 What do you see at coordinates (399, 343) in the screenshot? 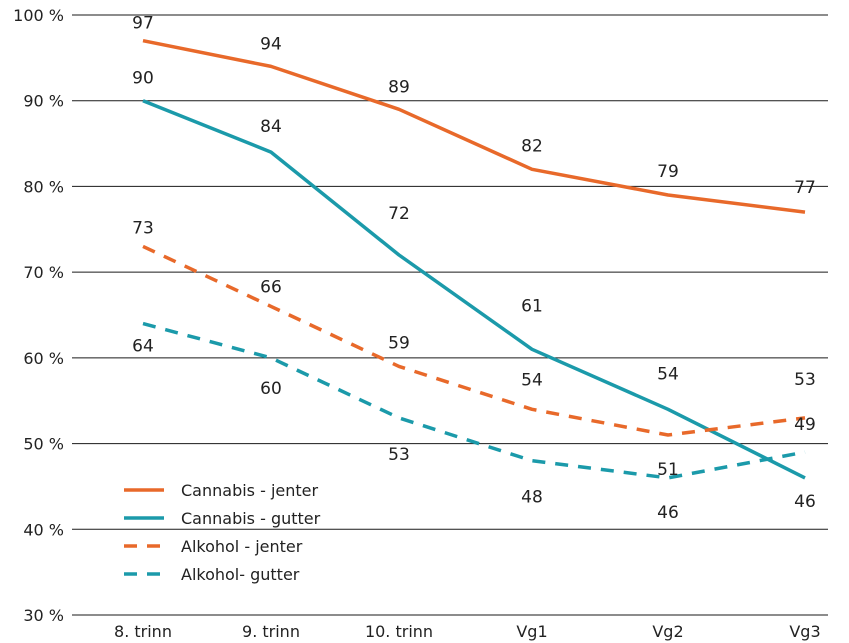
I see `data-label: 59` at bounding box center [399, 343].